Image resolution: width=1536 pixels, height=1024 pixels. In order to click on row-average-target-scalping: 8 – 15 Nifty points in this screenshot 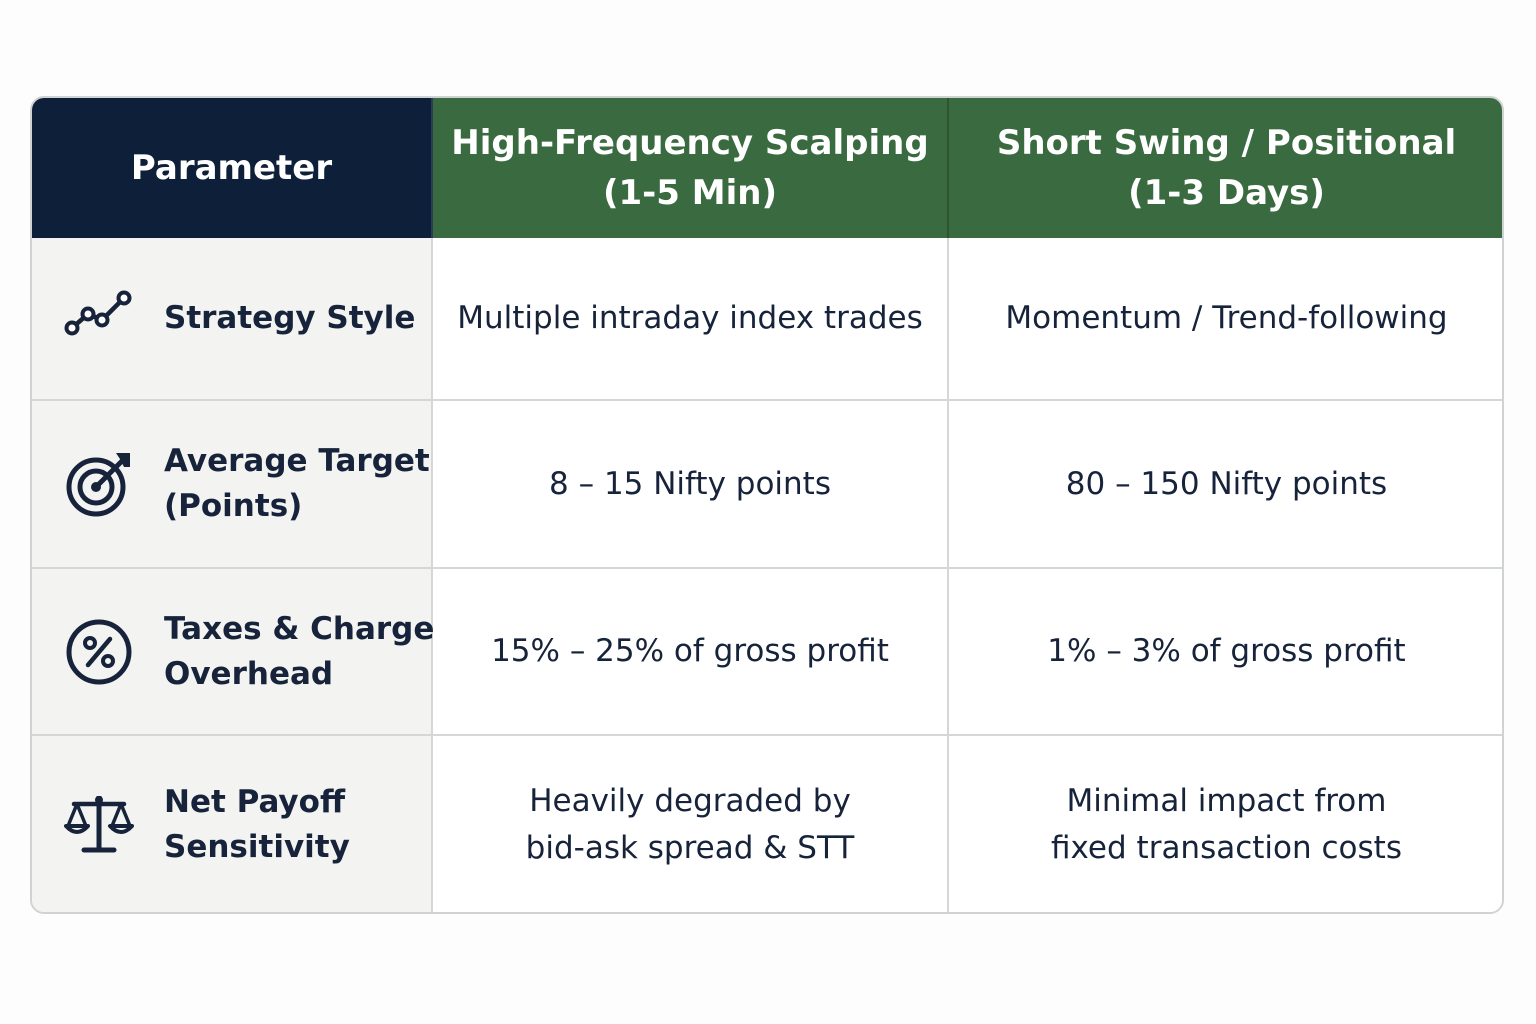, I will do `click(691, 485)`.